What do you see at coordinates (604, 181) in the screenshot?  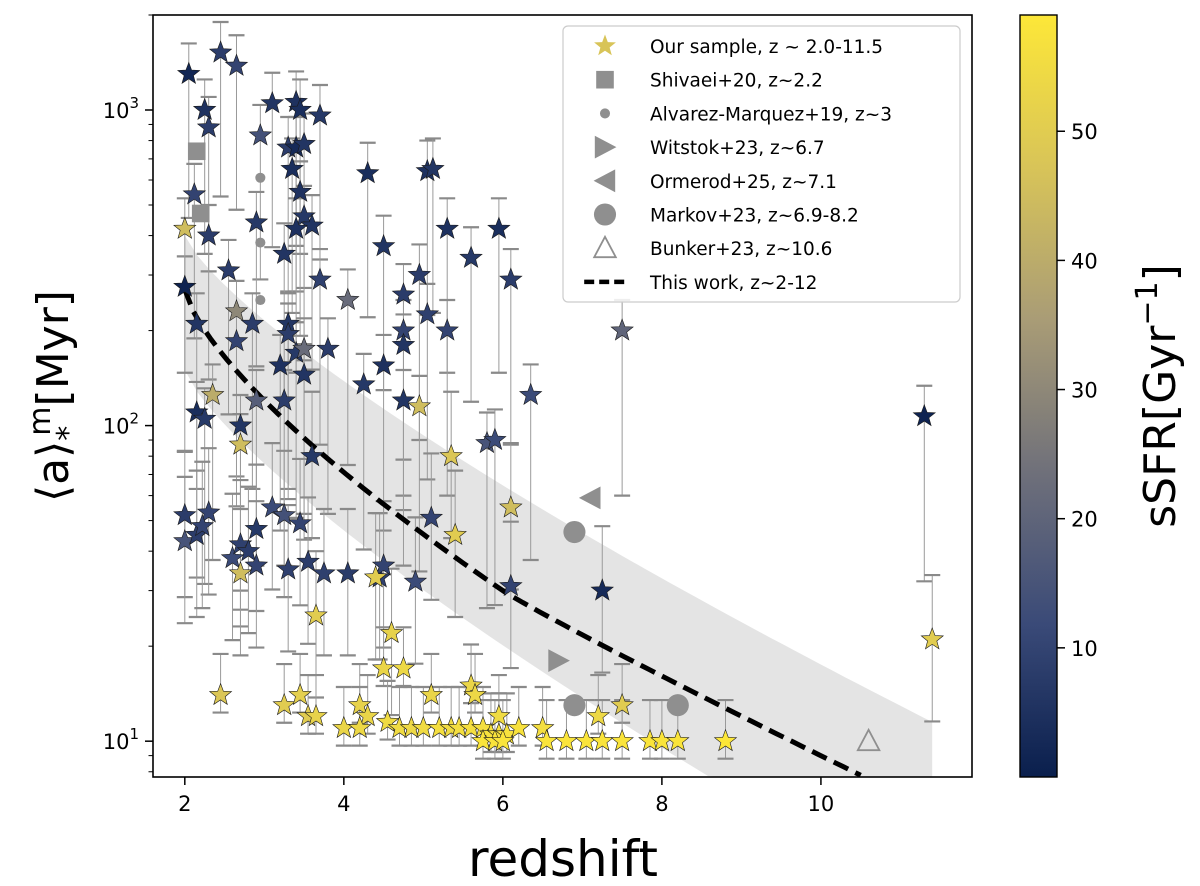 I see `legend-marker-triangle-left` at bounding box center [604, 181].